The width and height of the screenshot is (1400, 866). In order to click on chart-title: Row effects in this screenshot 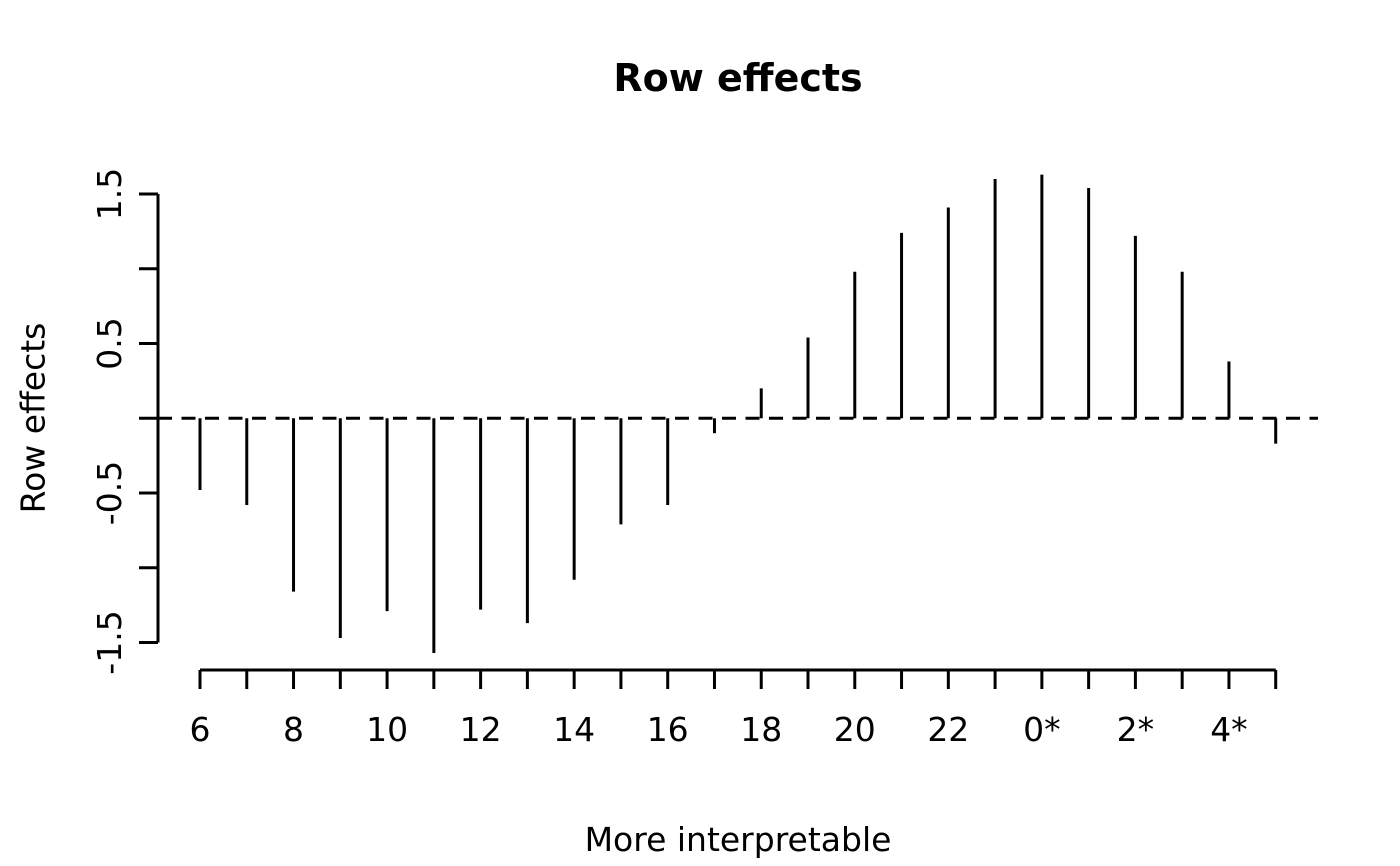, I will do `click(738, 78)`.